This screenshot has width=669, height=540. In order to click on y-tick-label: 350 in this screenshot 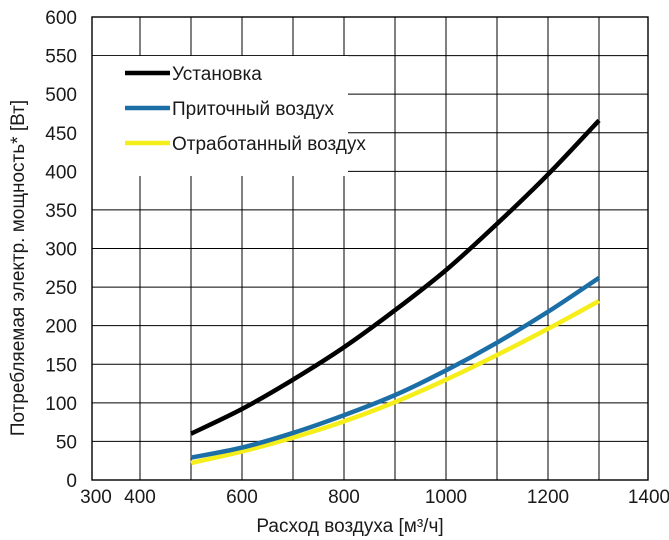, I will do `click(61, 211)`.